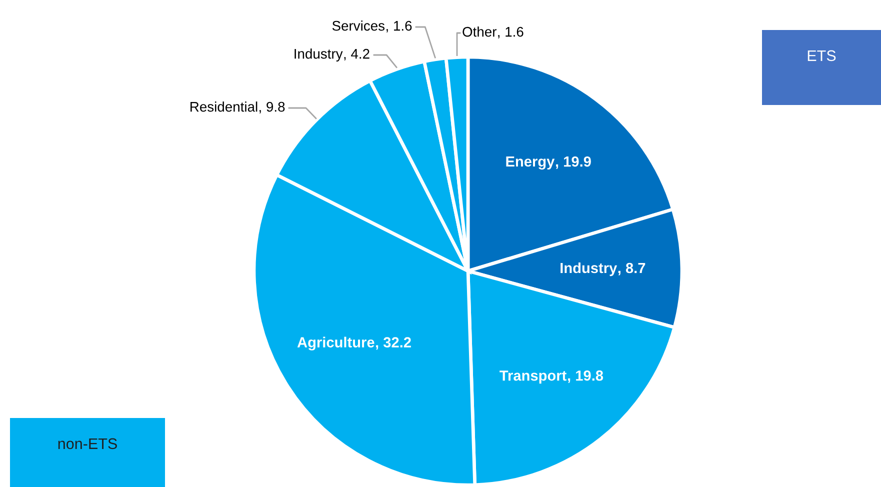 The image size is (881, 487). What do you see at coordinates (573, 162) in the screenshot?
I see `data-label: , 19.9` at bounding box center [573, 162].